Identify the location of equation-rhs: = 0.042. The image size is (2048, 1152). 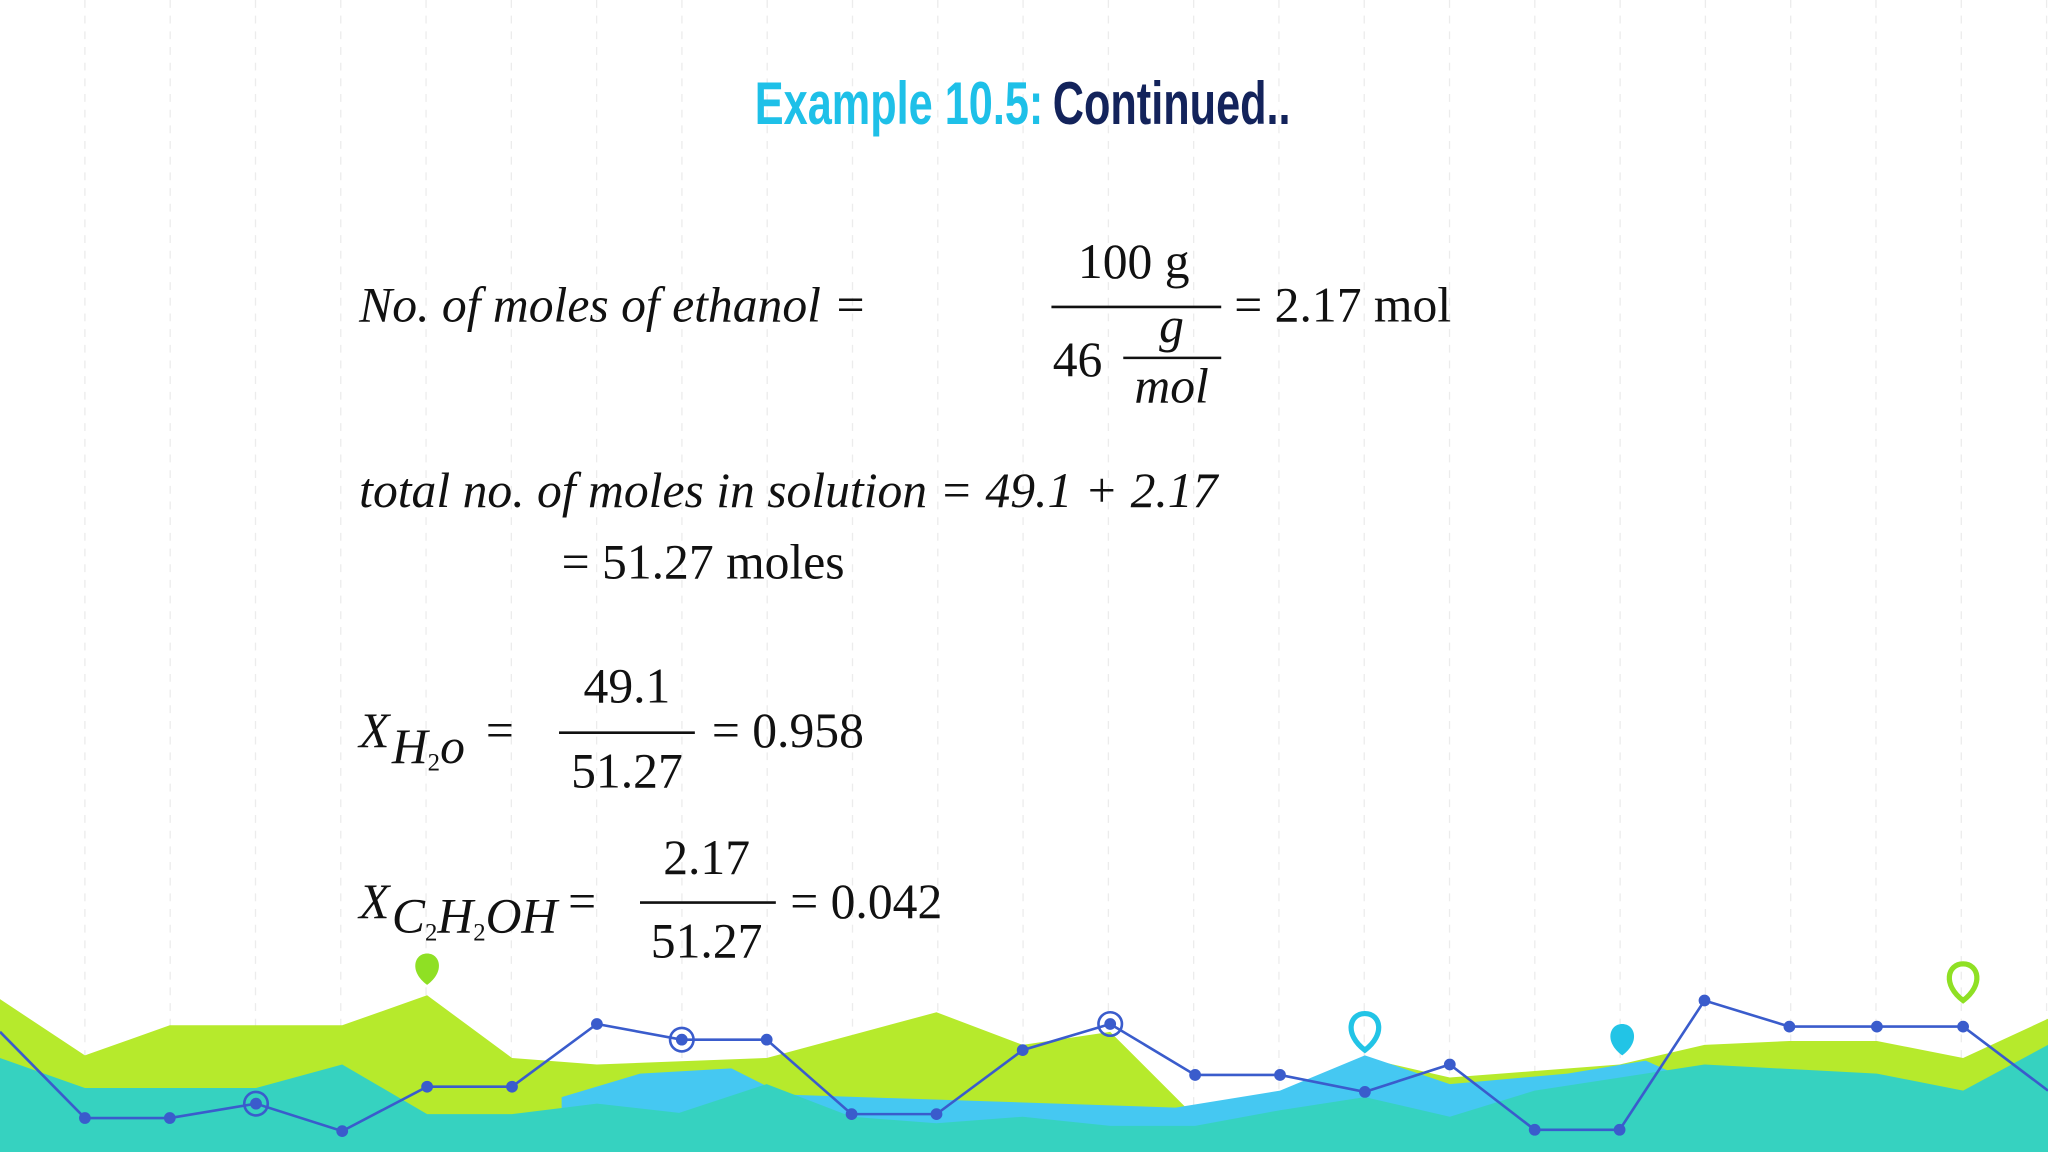
(866, 901).